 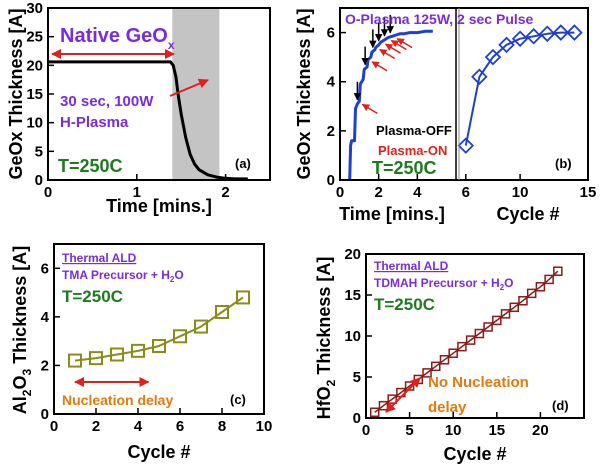 I want to click on left-y-tick-label: 2, so click(x=331, y=131).